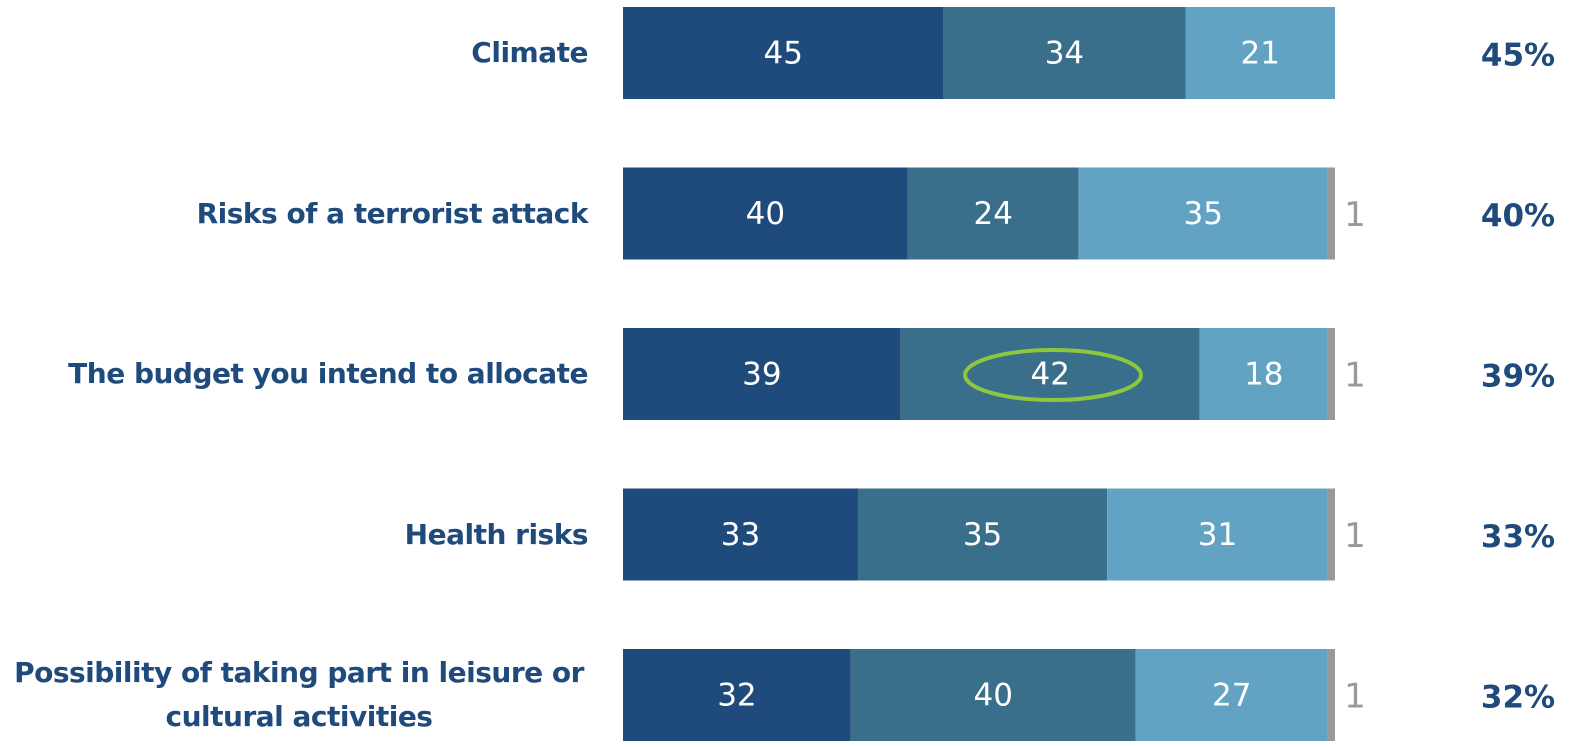 This screenshot has height=747, width=1573. Describe the element at coordinates (1518, 377) in the screenshot. I see `right-label: 39%` at that location.